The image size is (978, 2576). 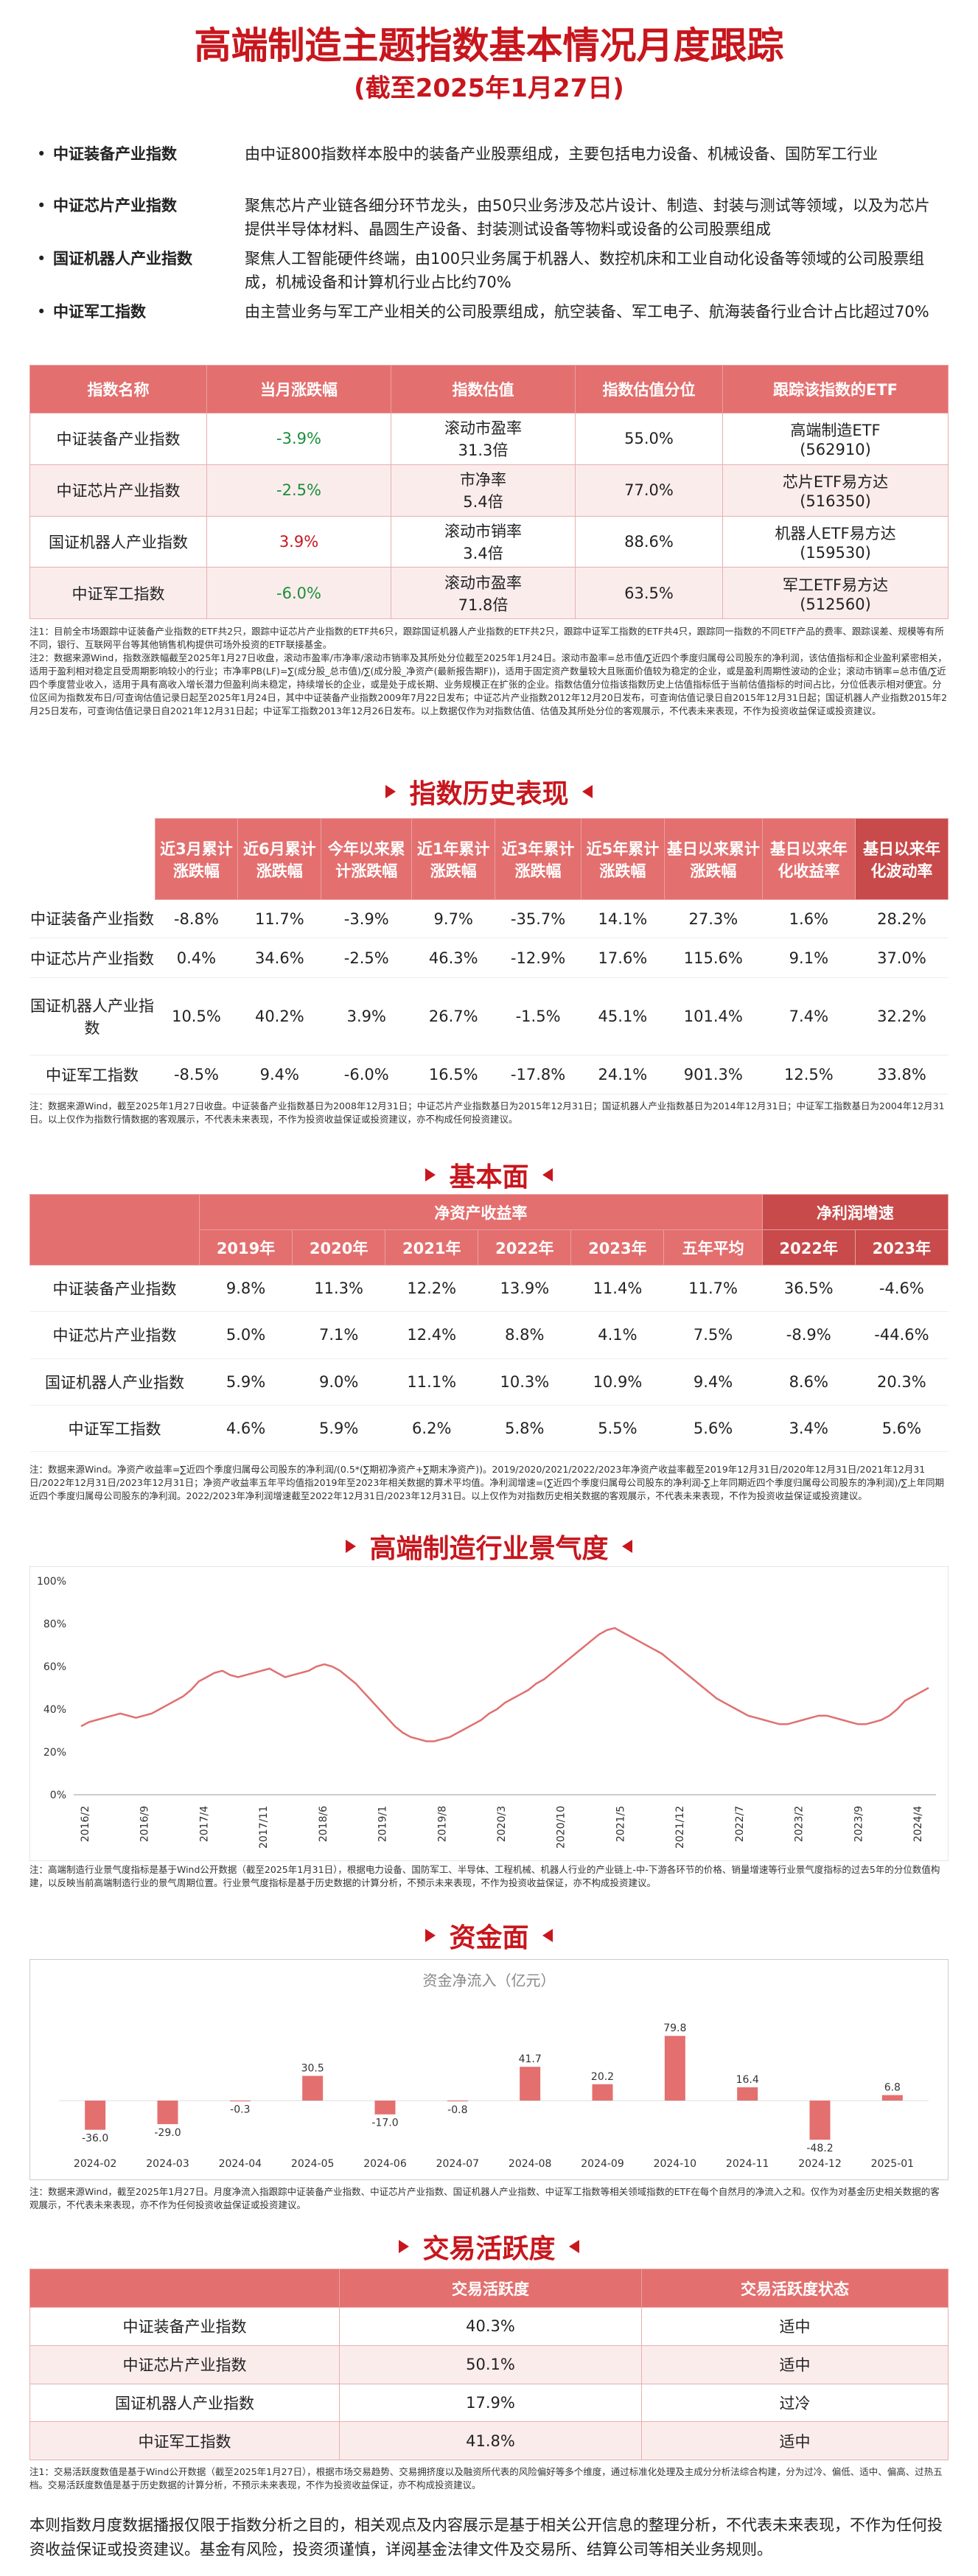 I want to click on bar-value-label: -0.8, so click(x=457, y=2110).